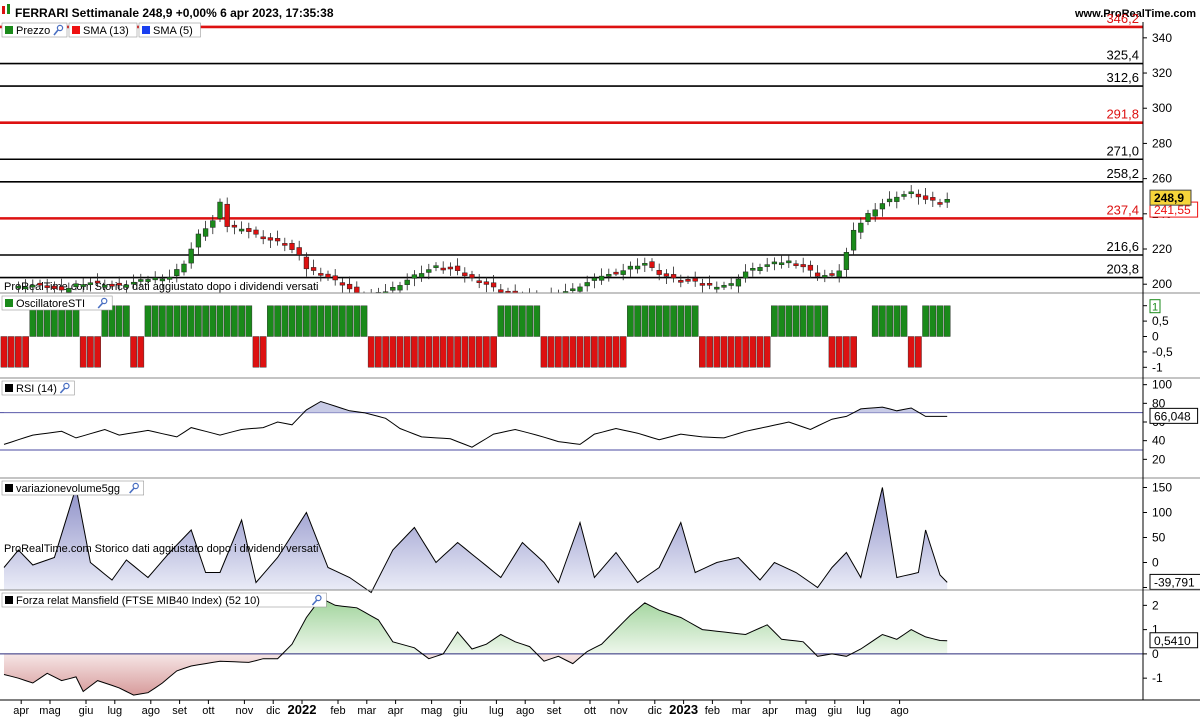 Image resolution: width=1200 pixels, height=725 pixels. What do you see at coordinates (76, 30) in the screenshot?
I see `legend-swatch` at bounding box center [76, 30].